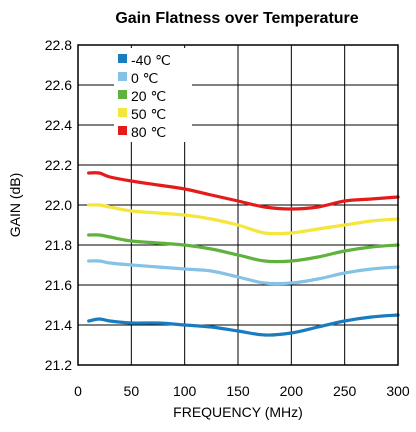  What do you see at coordinates (132, 391) in the screenshot?
I see `x-tick-label: 50` at bounding box center [132, 391].